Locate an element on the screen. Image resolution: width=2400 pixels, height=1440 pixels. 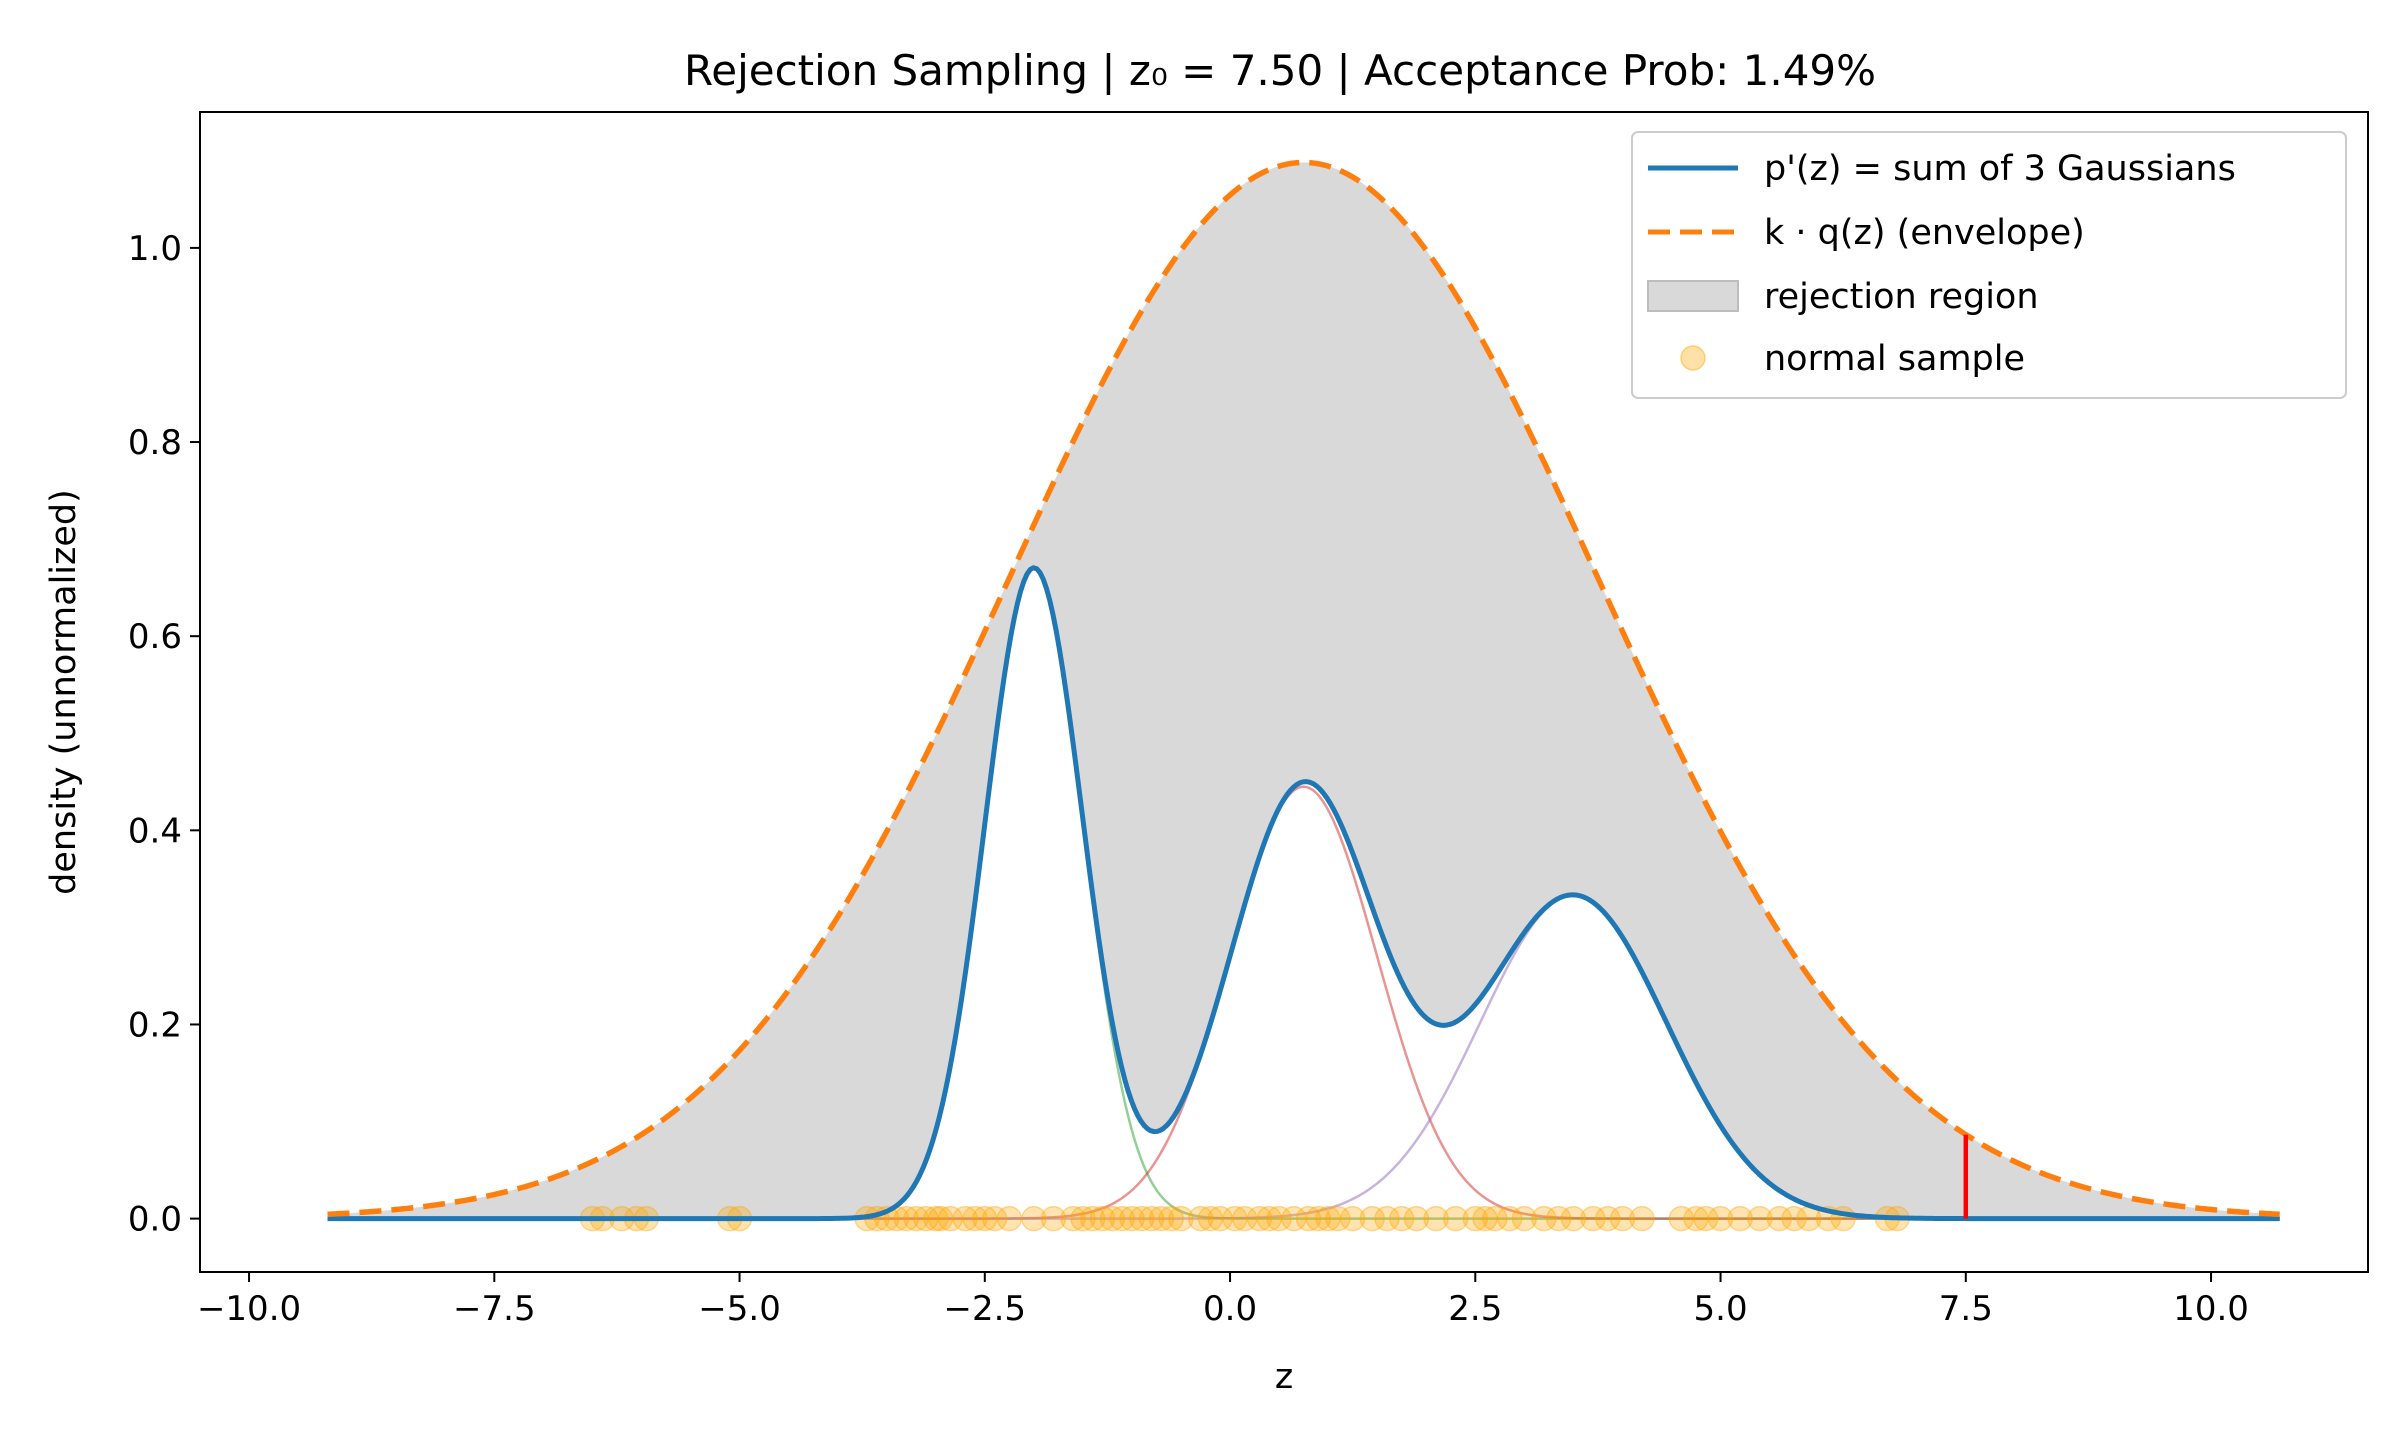
x-axis-label: z is located at coordinates (1284, 1377).